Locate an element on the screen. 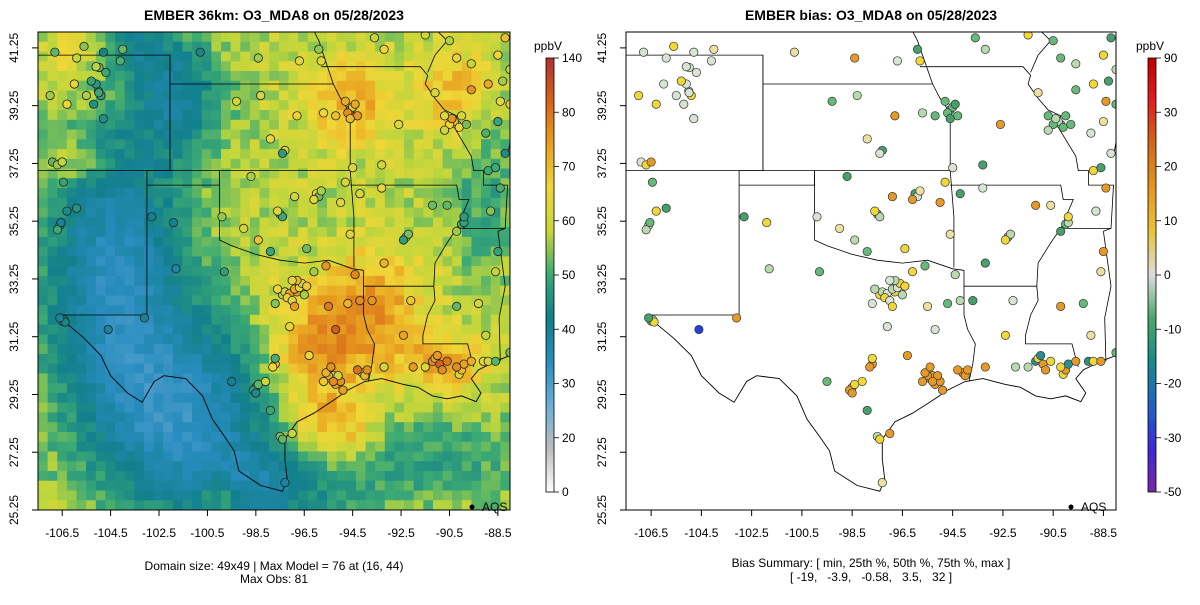  right-chart-title: EMBER bias: O3_MDA8 on 05/28/2023 is located at coordinates (871, 15).